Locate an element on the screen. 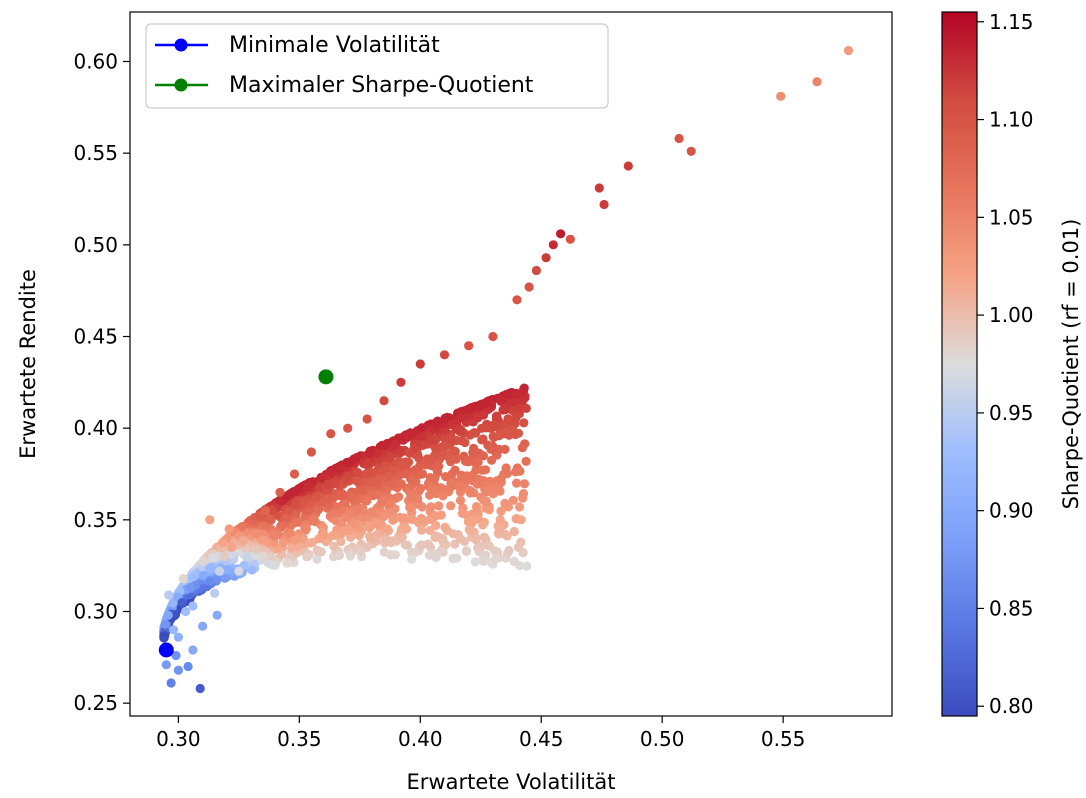 This screenshot has width=1086, height=798. y-tick-label: 0.25 is located at coordinates (95, 703).